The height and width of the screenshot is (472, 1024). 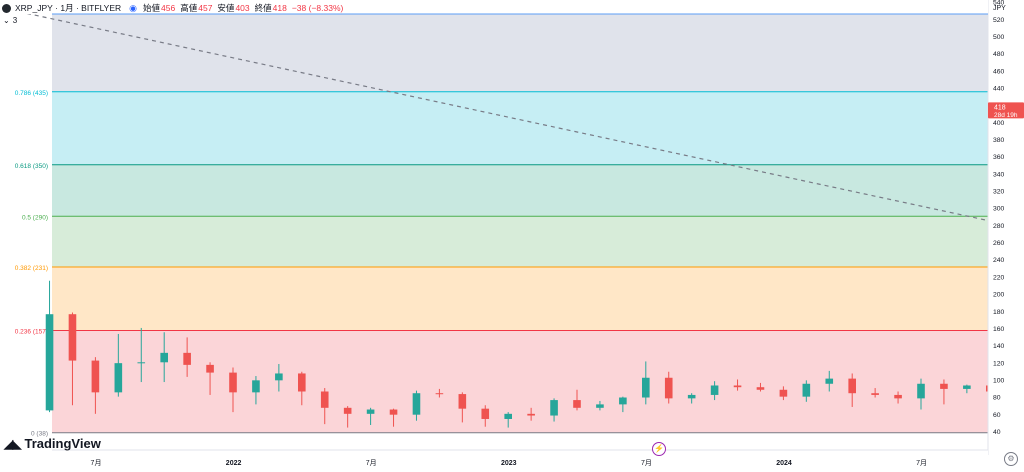 What do you see at coordinates (997, 415) in the screenshot?
I see `price-tick-label: 60` at bounding box center [997, 415].